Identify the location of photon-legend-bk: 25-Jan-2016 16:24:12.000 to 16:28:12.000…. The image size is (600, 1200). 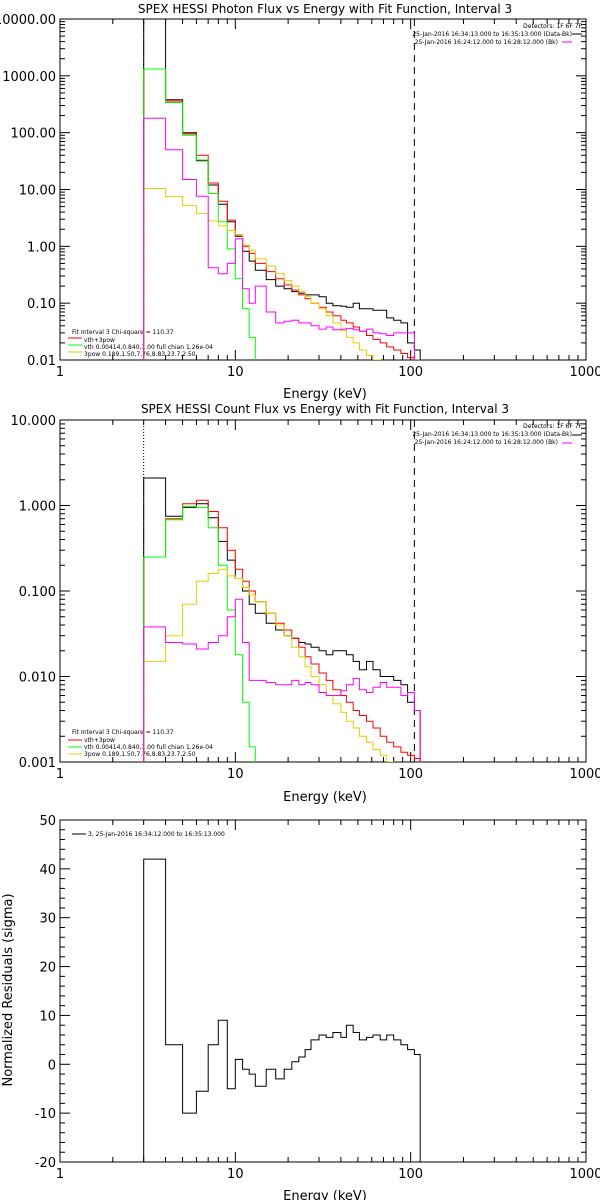
(486, 42).